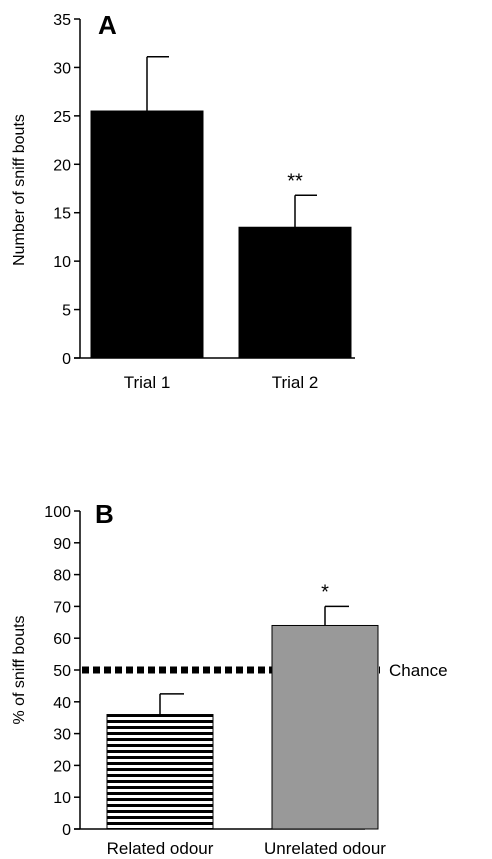 The image size is (492, 859). I want to click on significance-marker: *, so click(325, 592).